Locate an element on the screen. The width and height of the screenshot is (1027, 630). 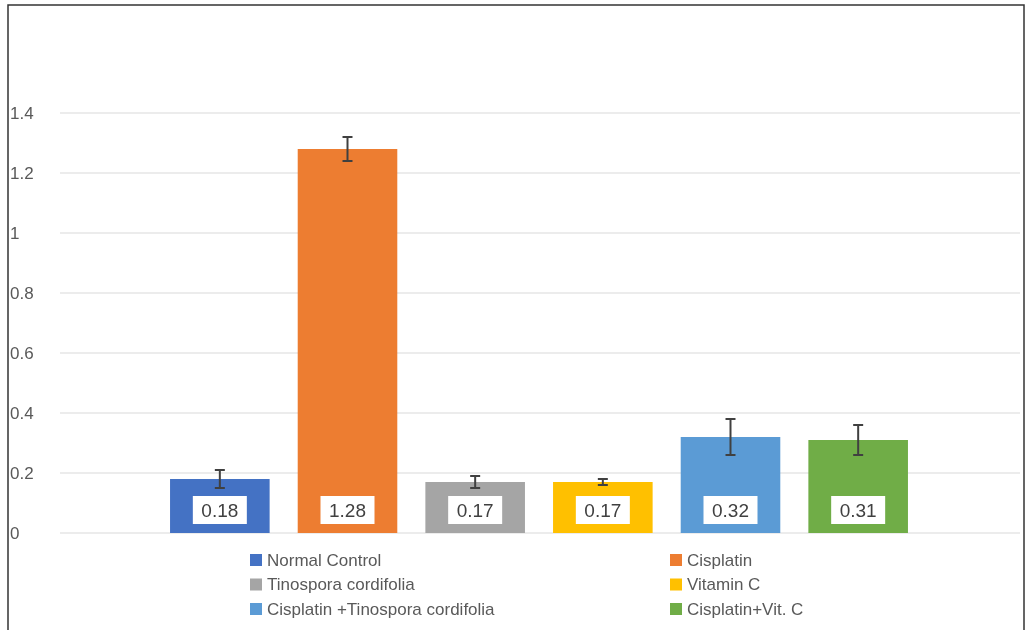
y-tick-label: 0.6 is located at coordinates (22, 353).